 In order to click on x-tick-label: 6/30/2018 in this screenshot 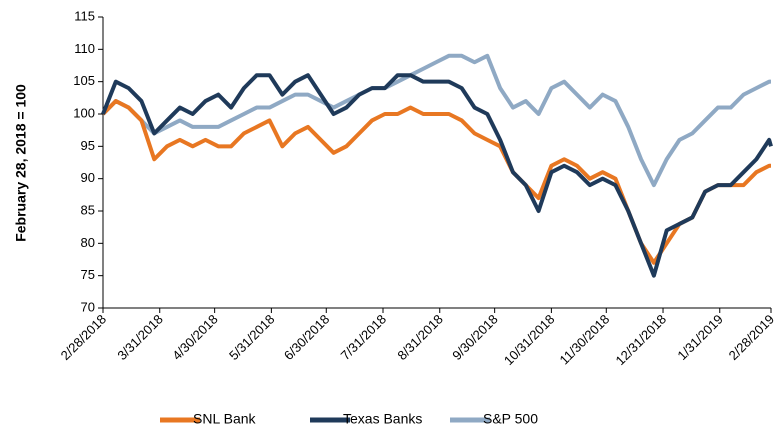, I will do `click(307, 338)`.